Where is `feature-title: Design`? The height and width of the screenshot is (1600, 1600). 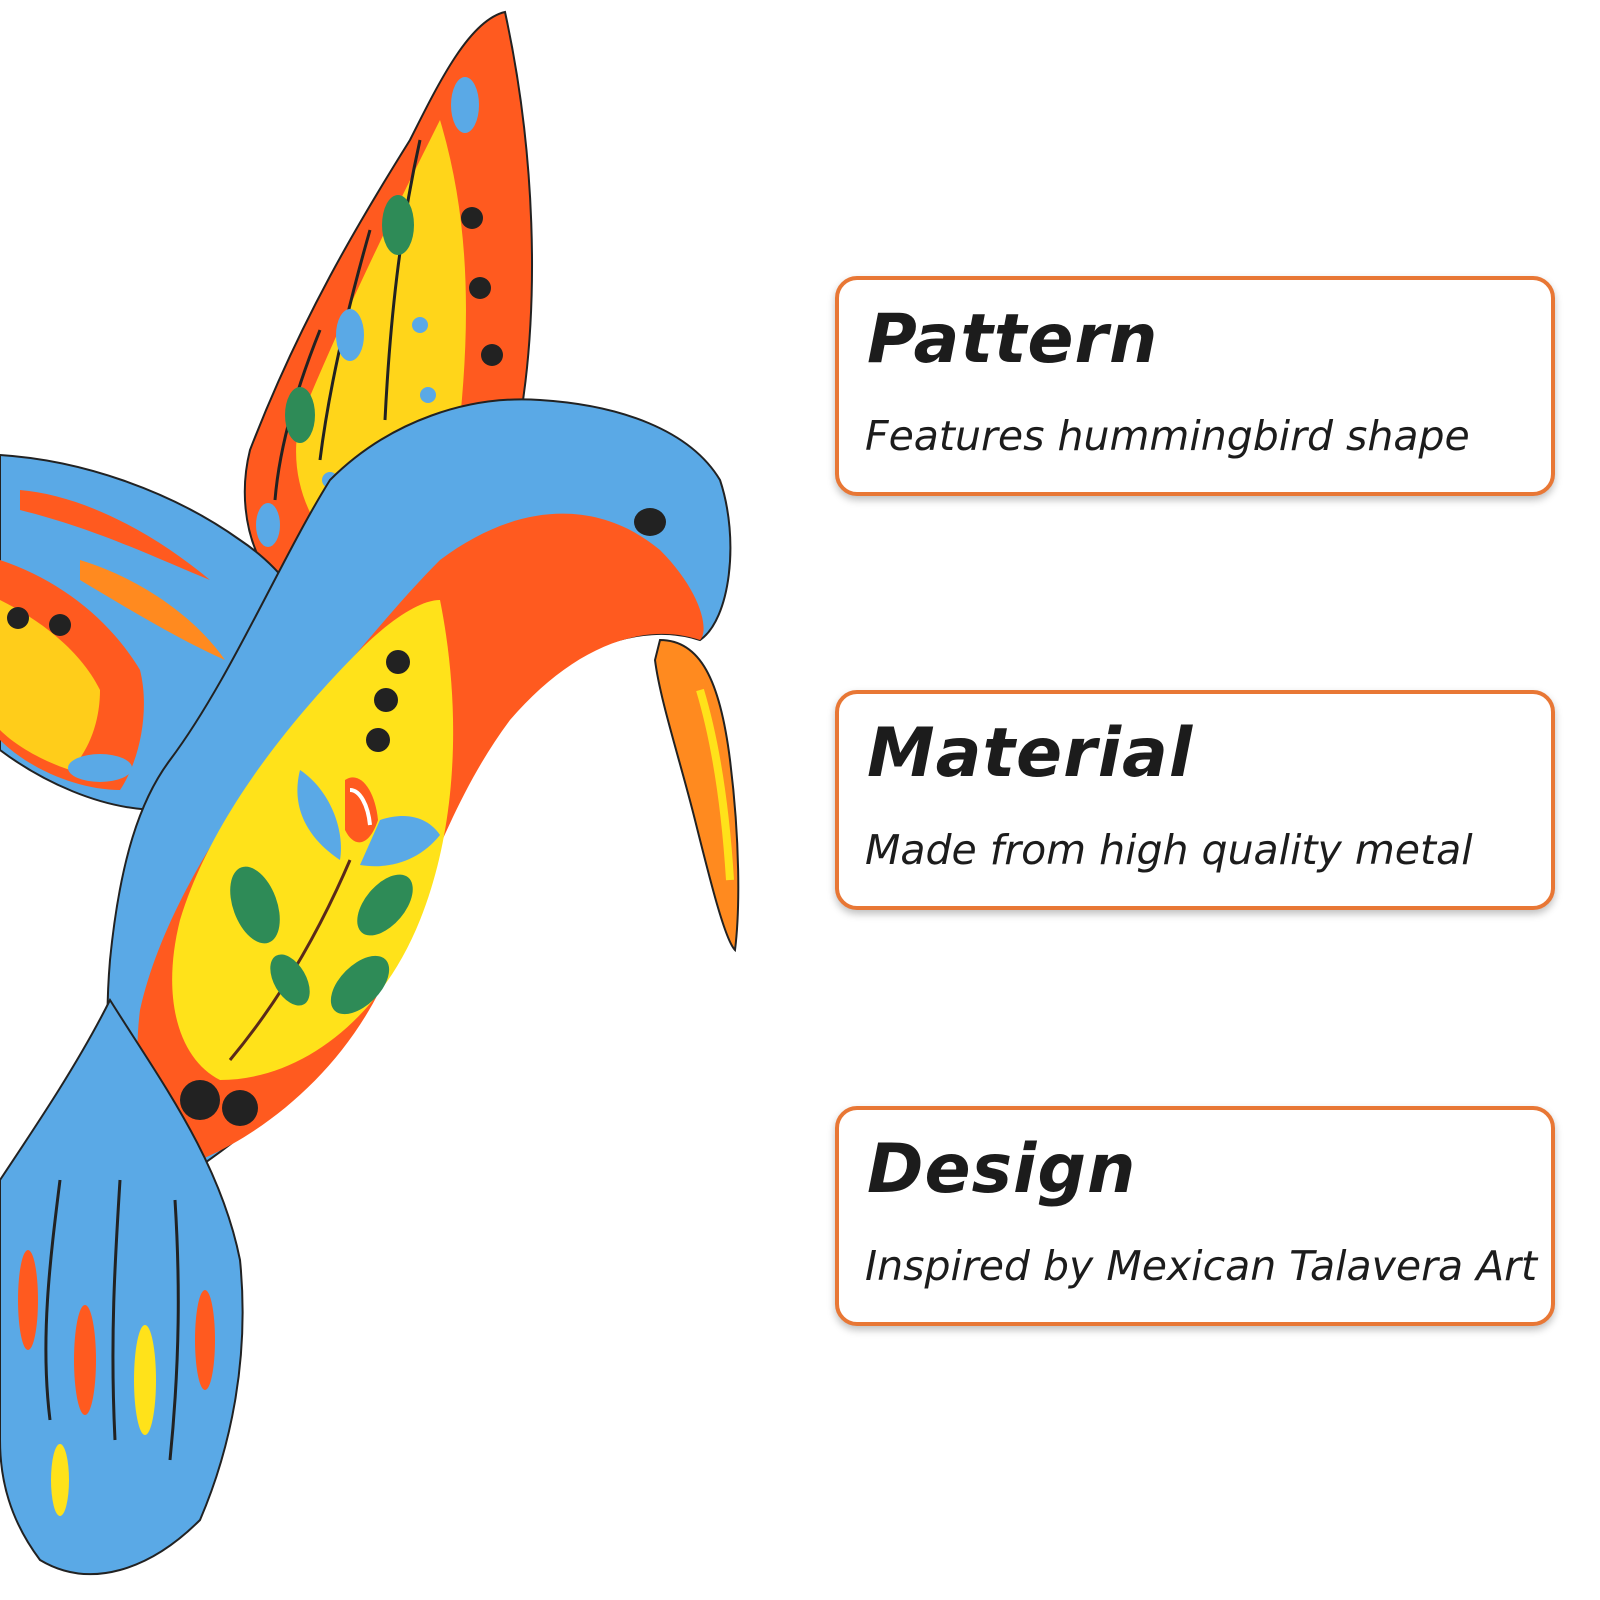
feature-title: Design is located at coordinates (1002, 1169).